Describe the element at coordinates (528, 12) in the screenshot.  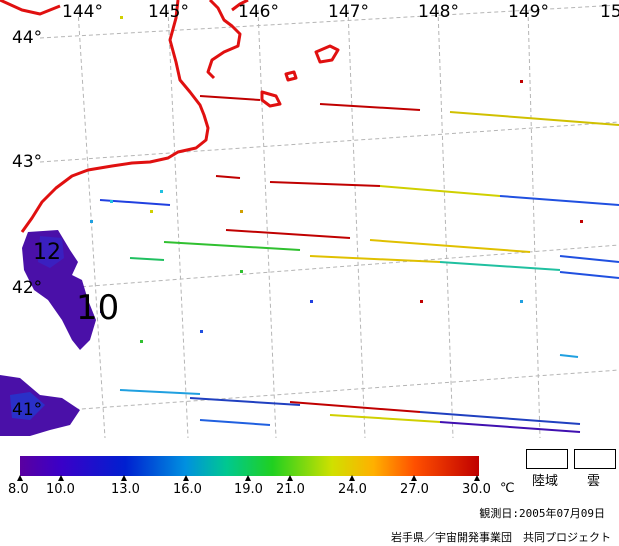
I see `longitude-label-149: 149°` at that location.